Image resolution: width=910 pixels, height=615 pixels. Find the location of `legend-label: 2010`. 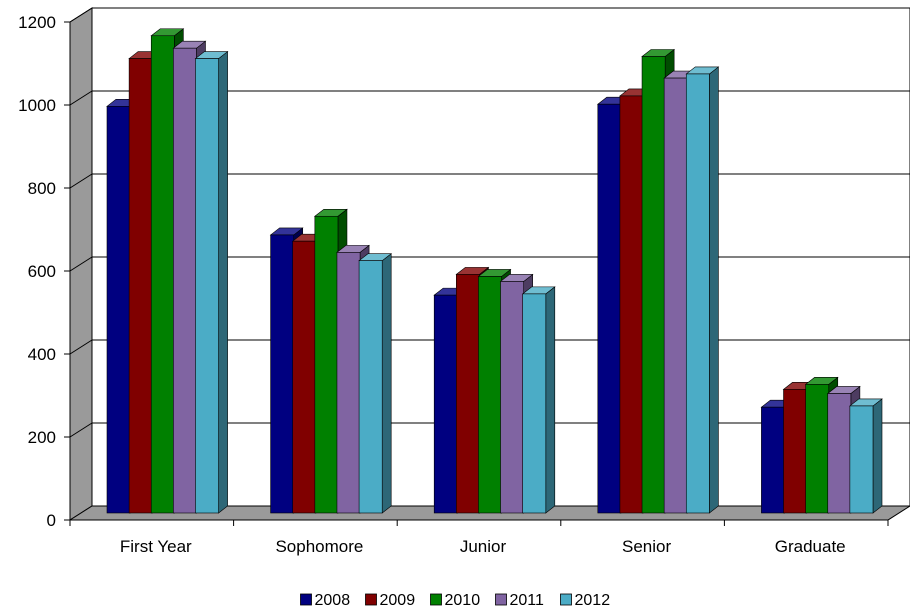

legend-label: 2010 is located at coordinates (463, 600).